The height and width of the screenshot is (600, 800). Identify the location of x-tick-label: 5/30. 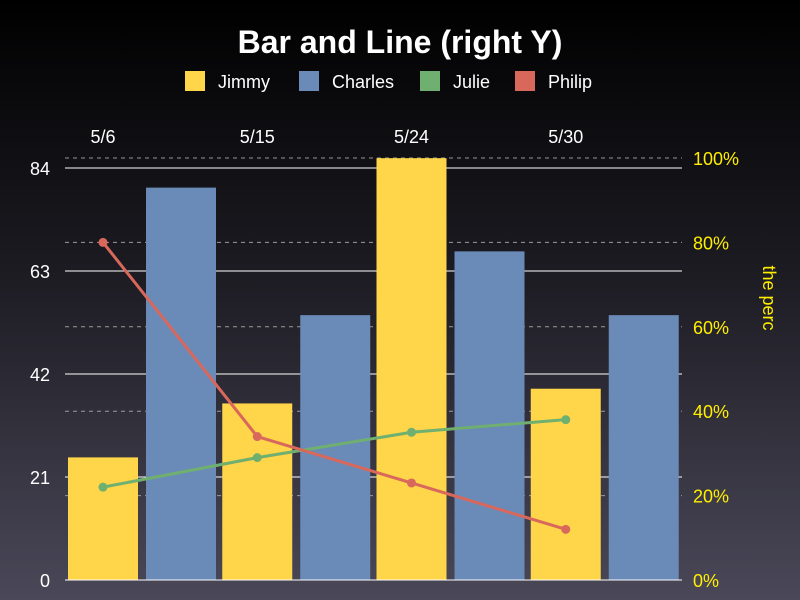
(565, 137).